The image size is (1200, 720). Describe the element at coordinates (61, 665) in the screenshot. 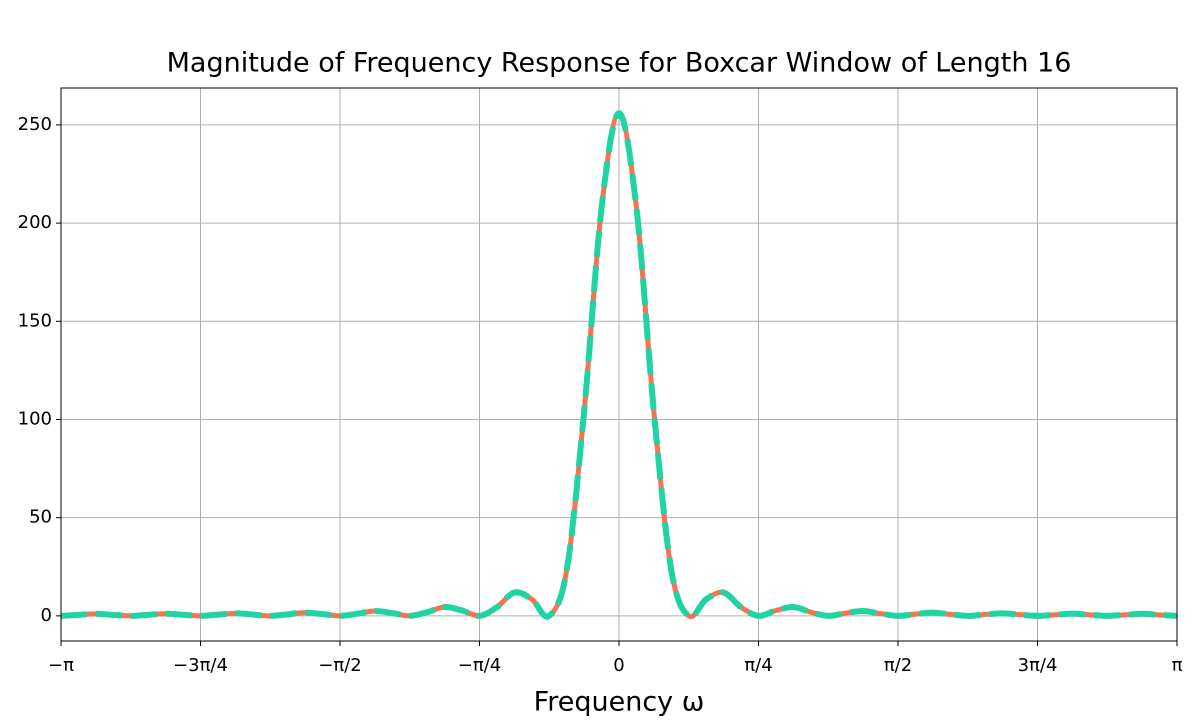

I see `x-tick-label: −π` at that location.